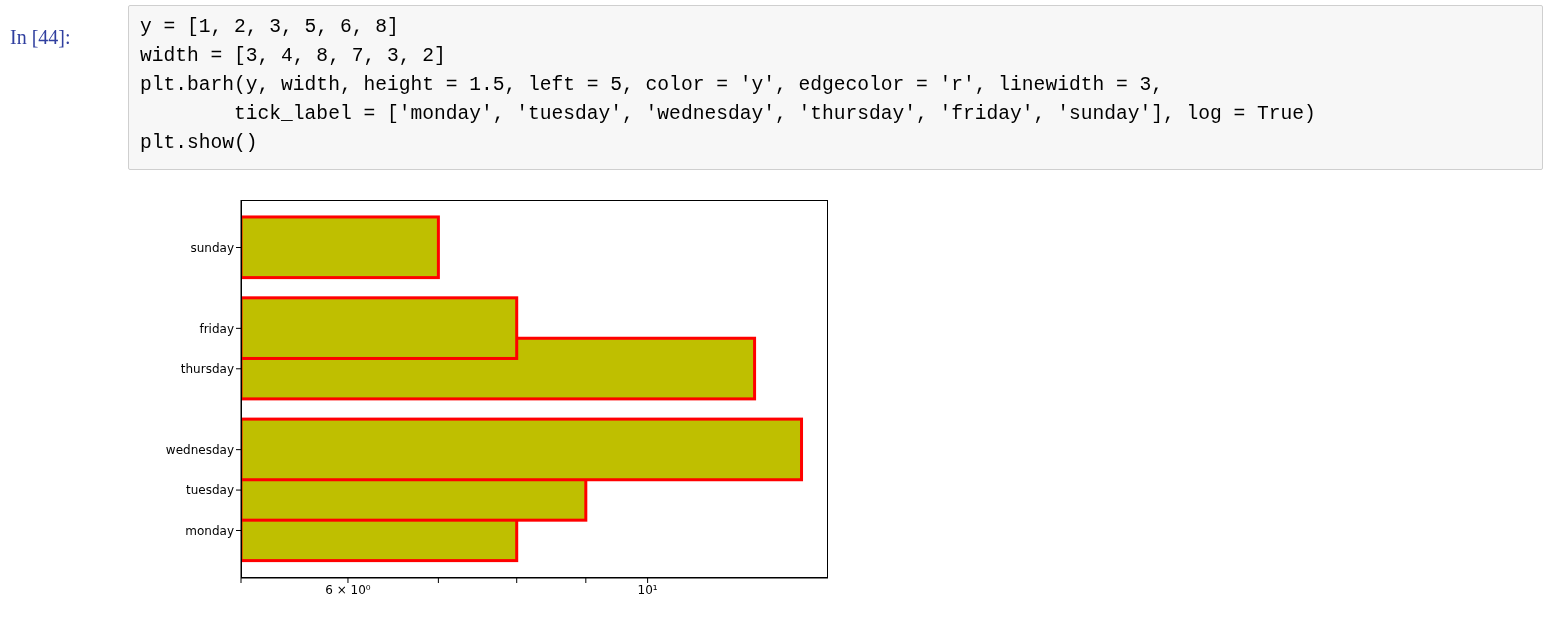 The height and width of the screenshot is (622, 1550). What do you see at coordinates (209, 530) in the screenshot?
I see `y-tick-label: monday` at bounding box center [209, 530].